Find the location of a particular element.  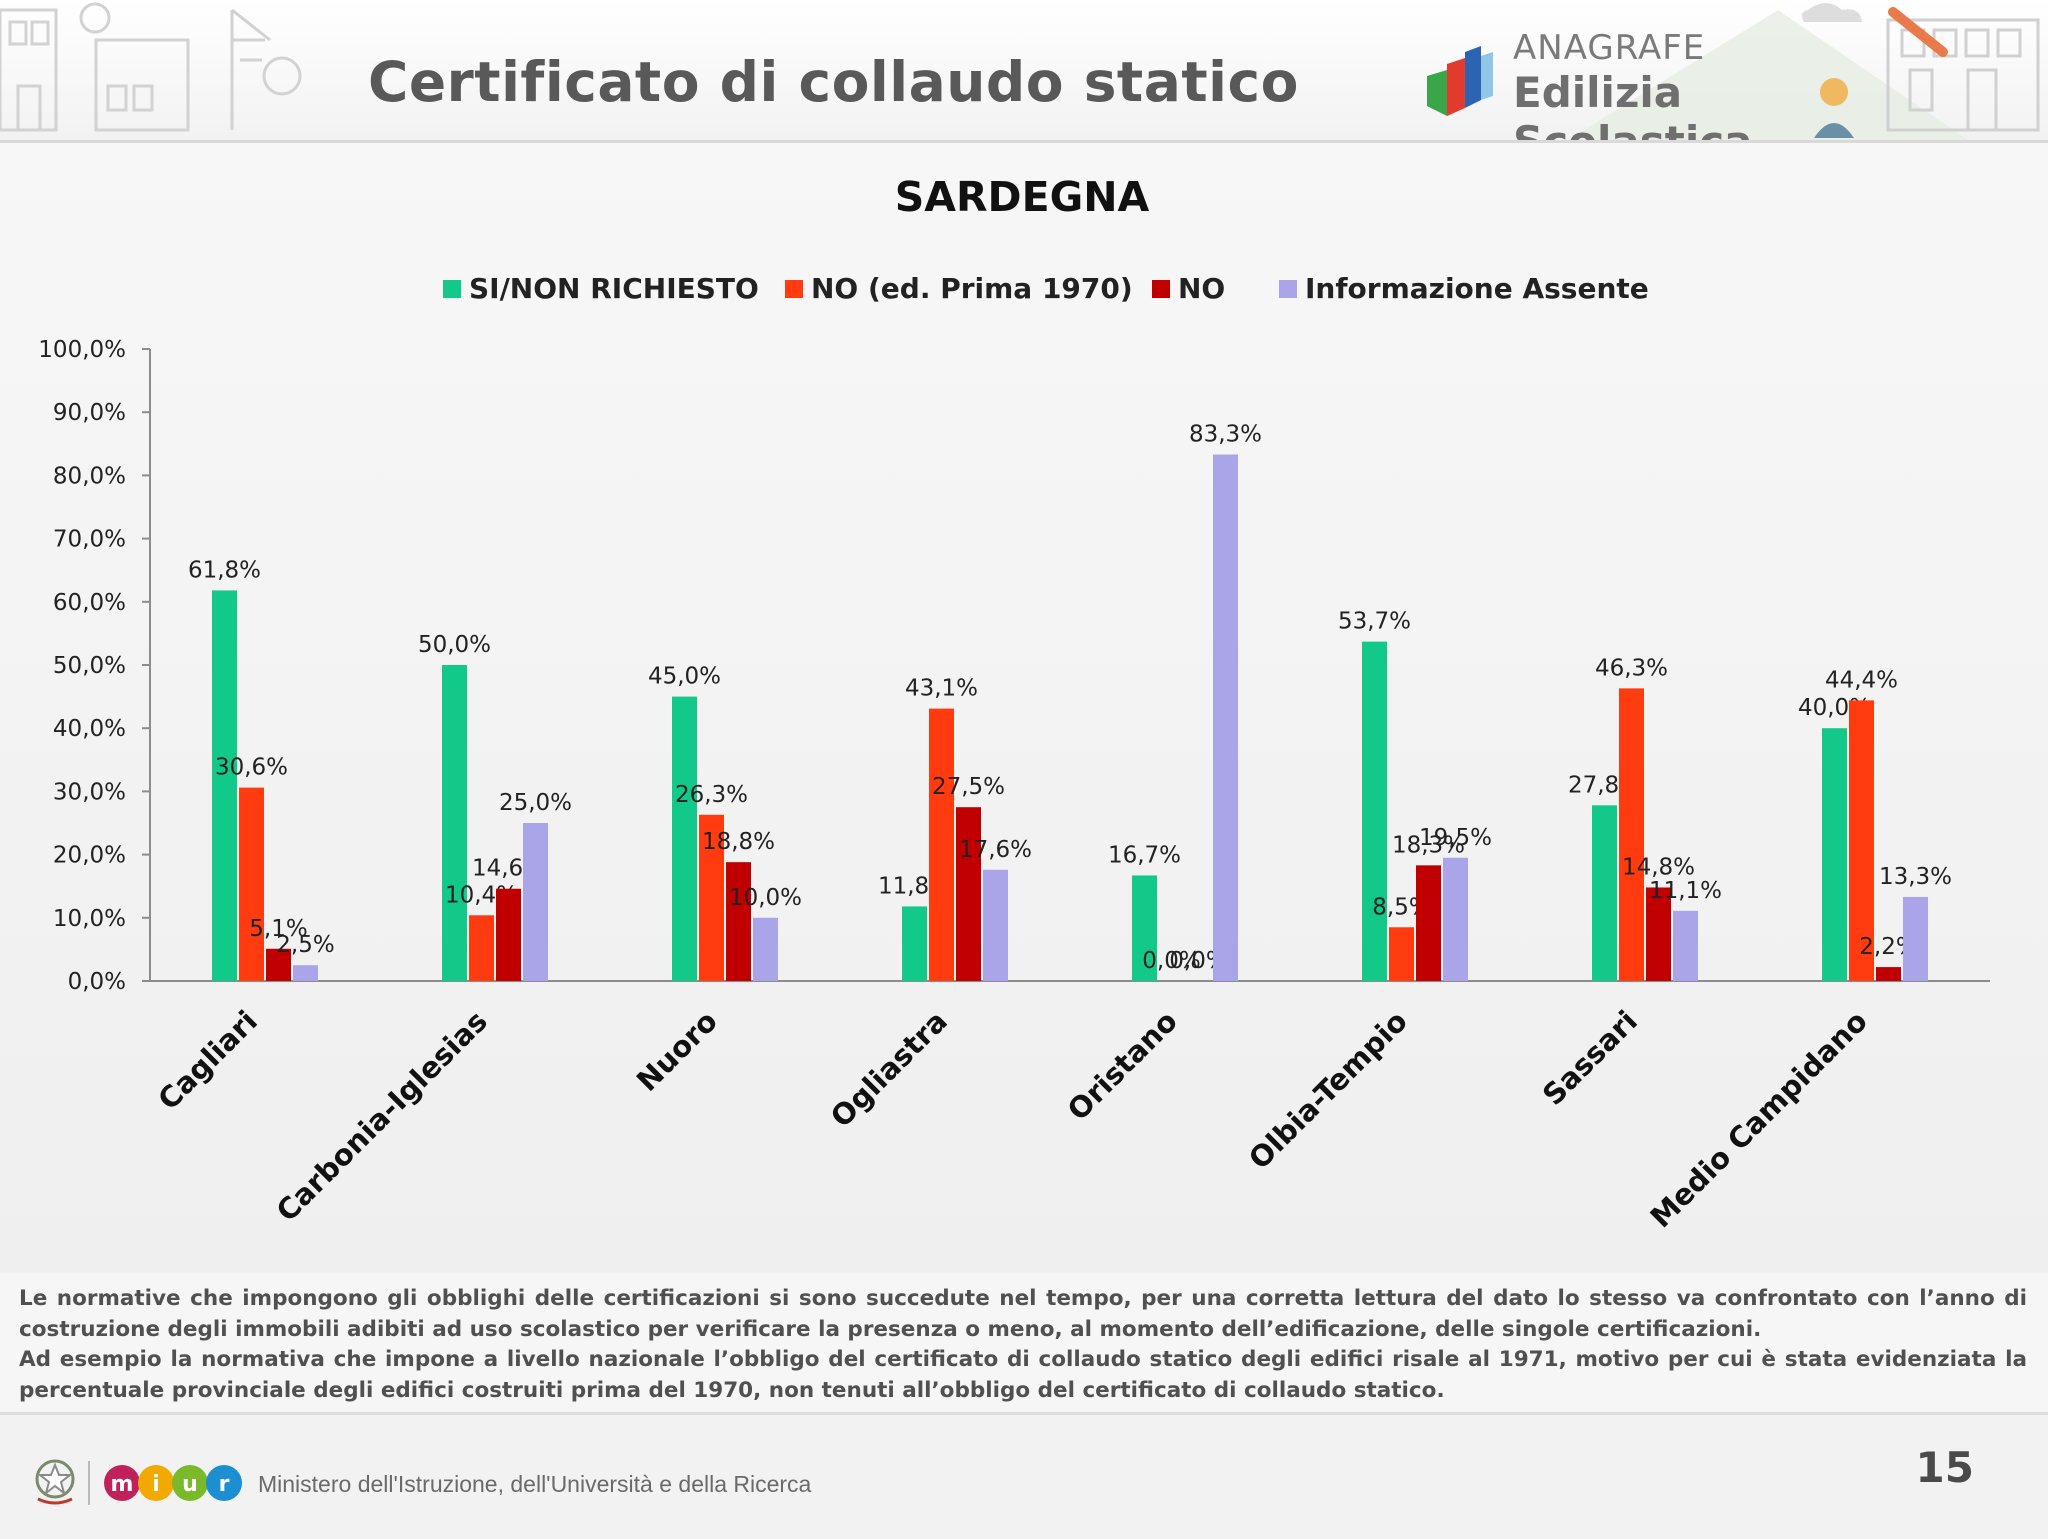

buildings-illustration-right is located at coordinates (1804, 71).